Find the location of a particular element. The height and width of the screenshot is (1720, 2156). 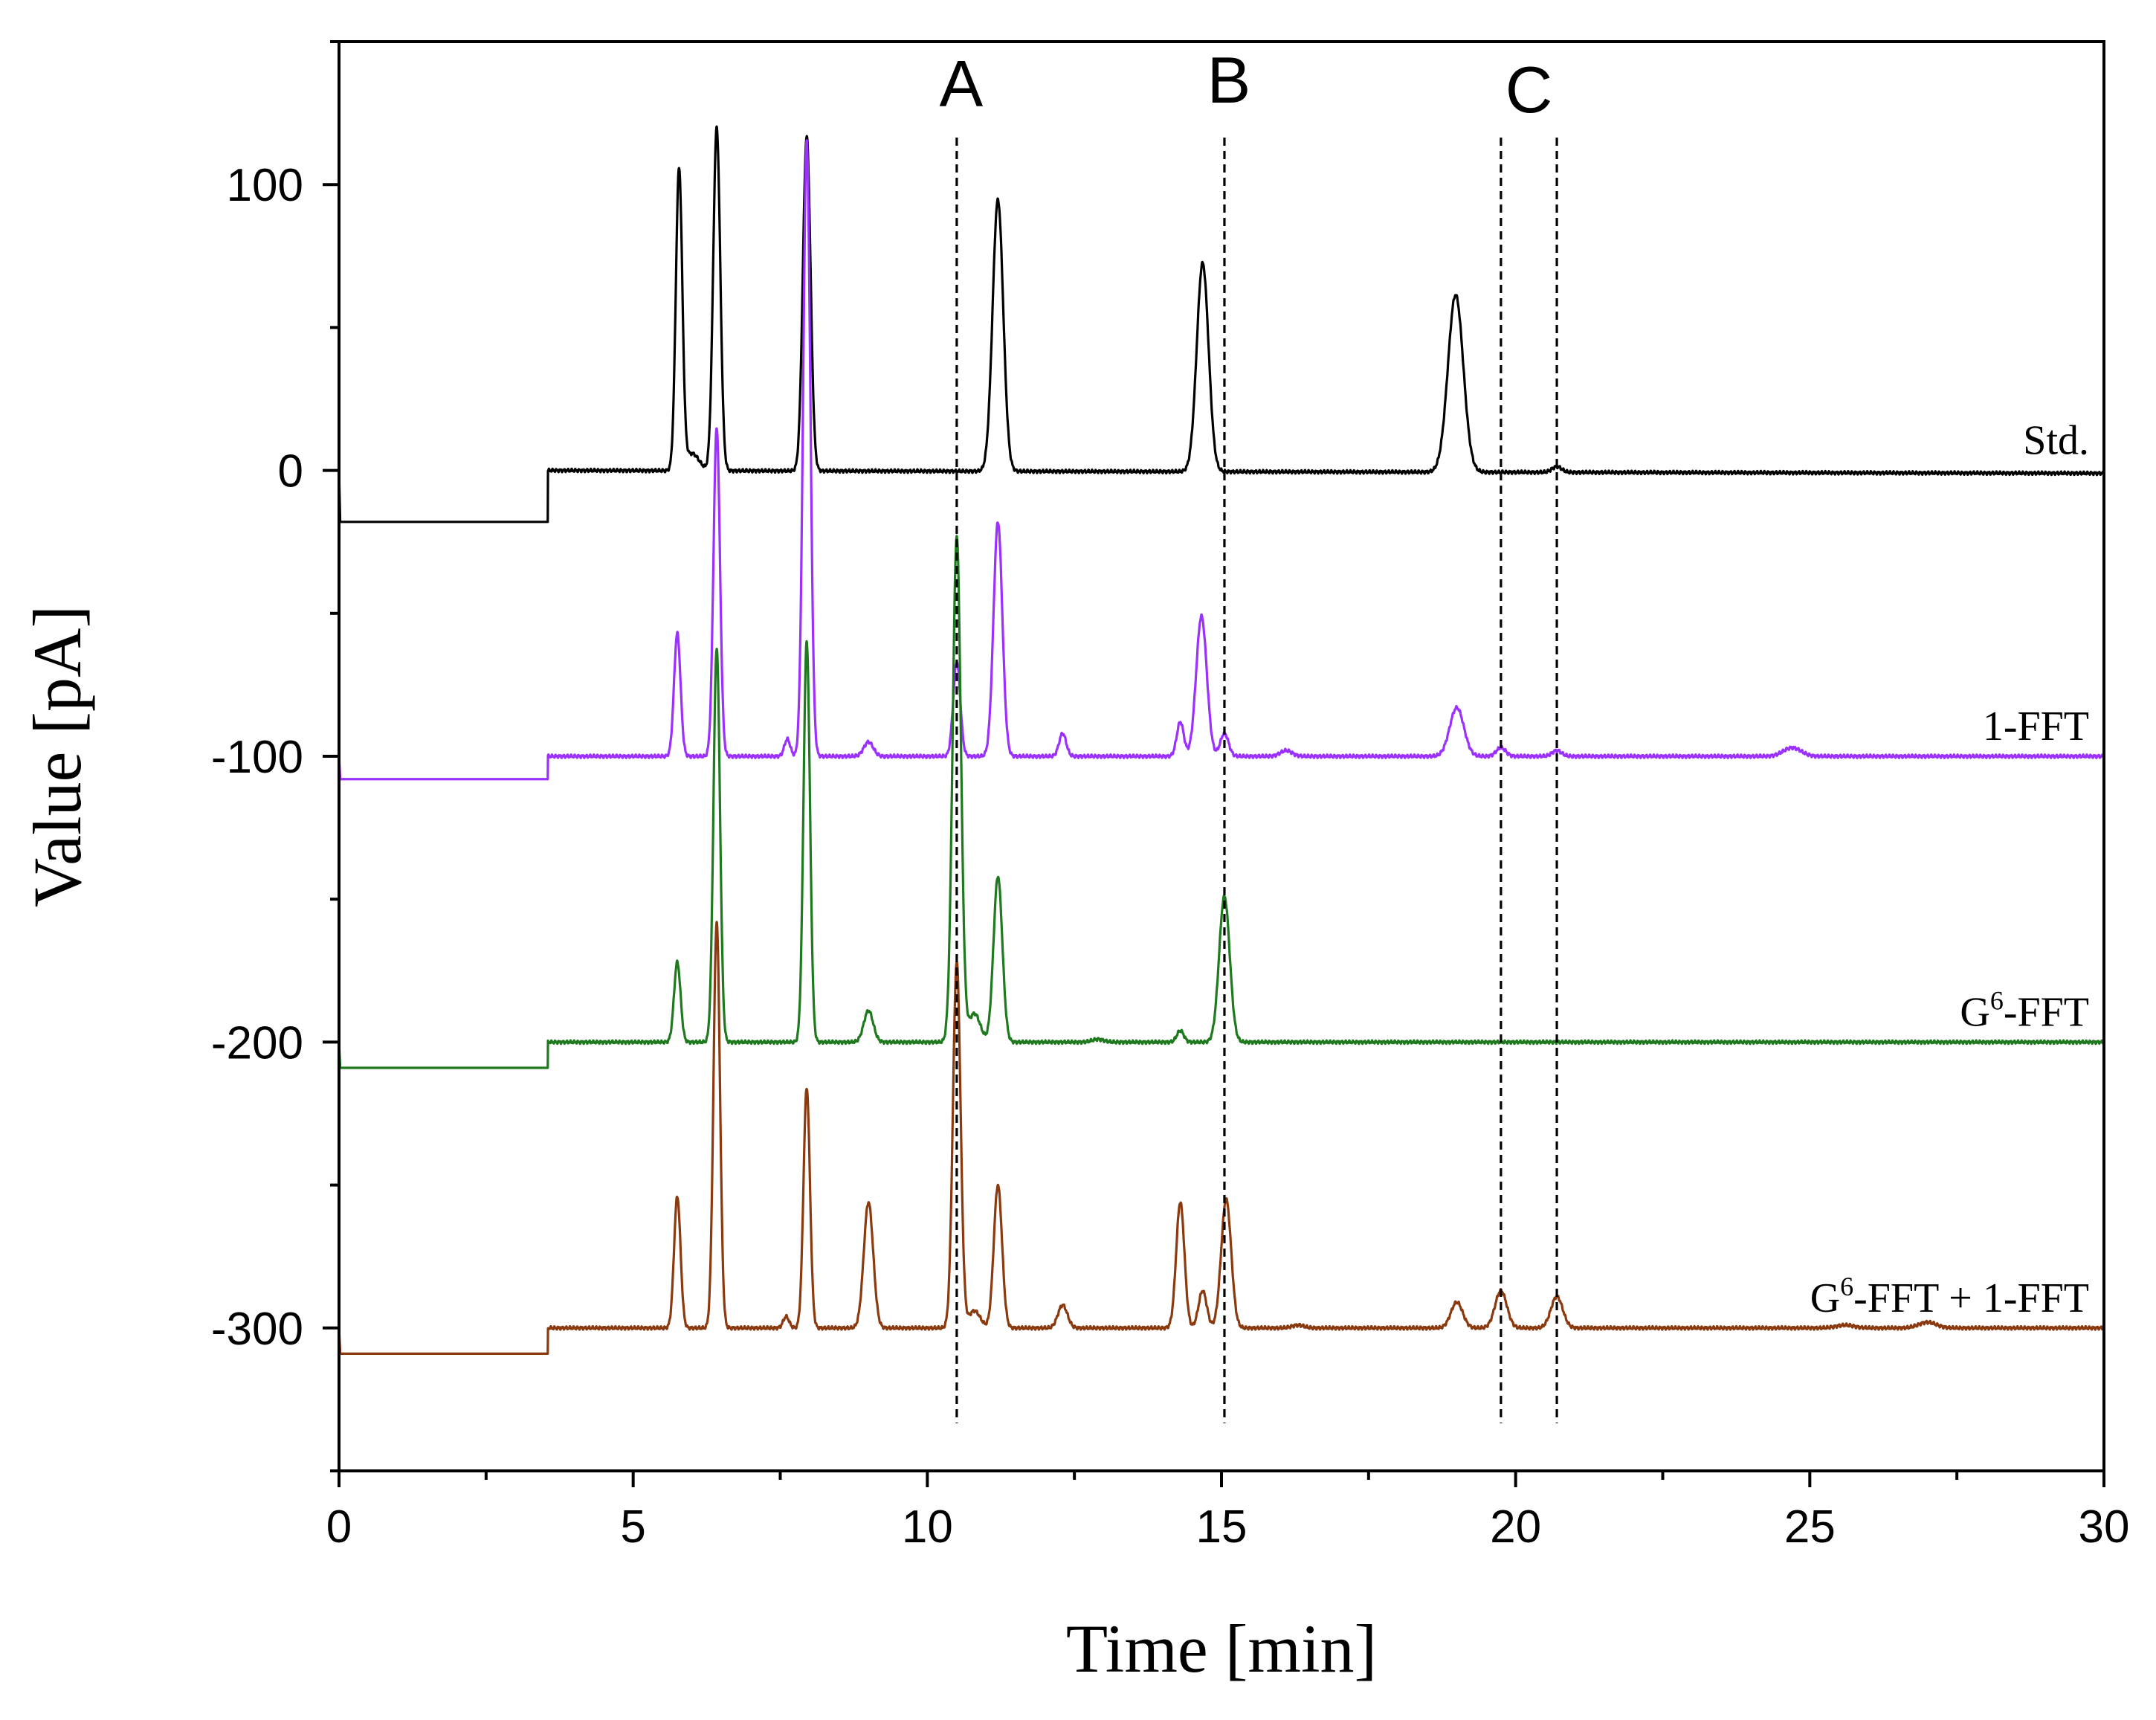

y-tick-label: -100 is located at coordinates (257, 757).